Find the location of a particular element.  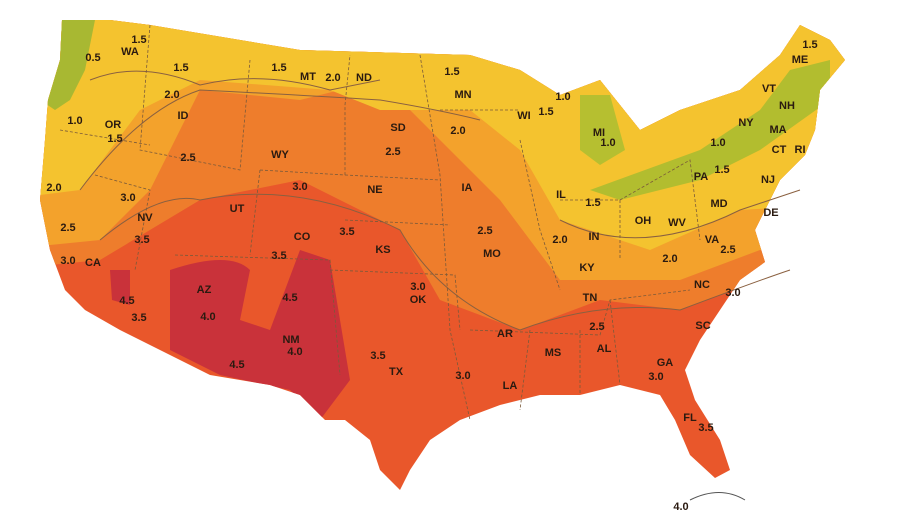

state-label: SD is located at coordinates (397, 128).